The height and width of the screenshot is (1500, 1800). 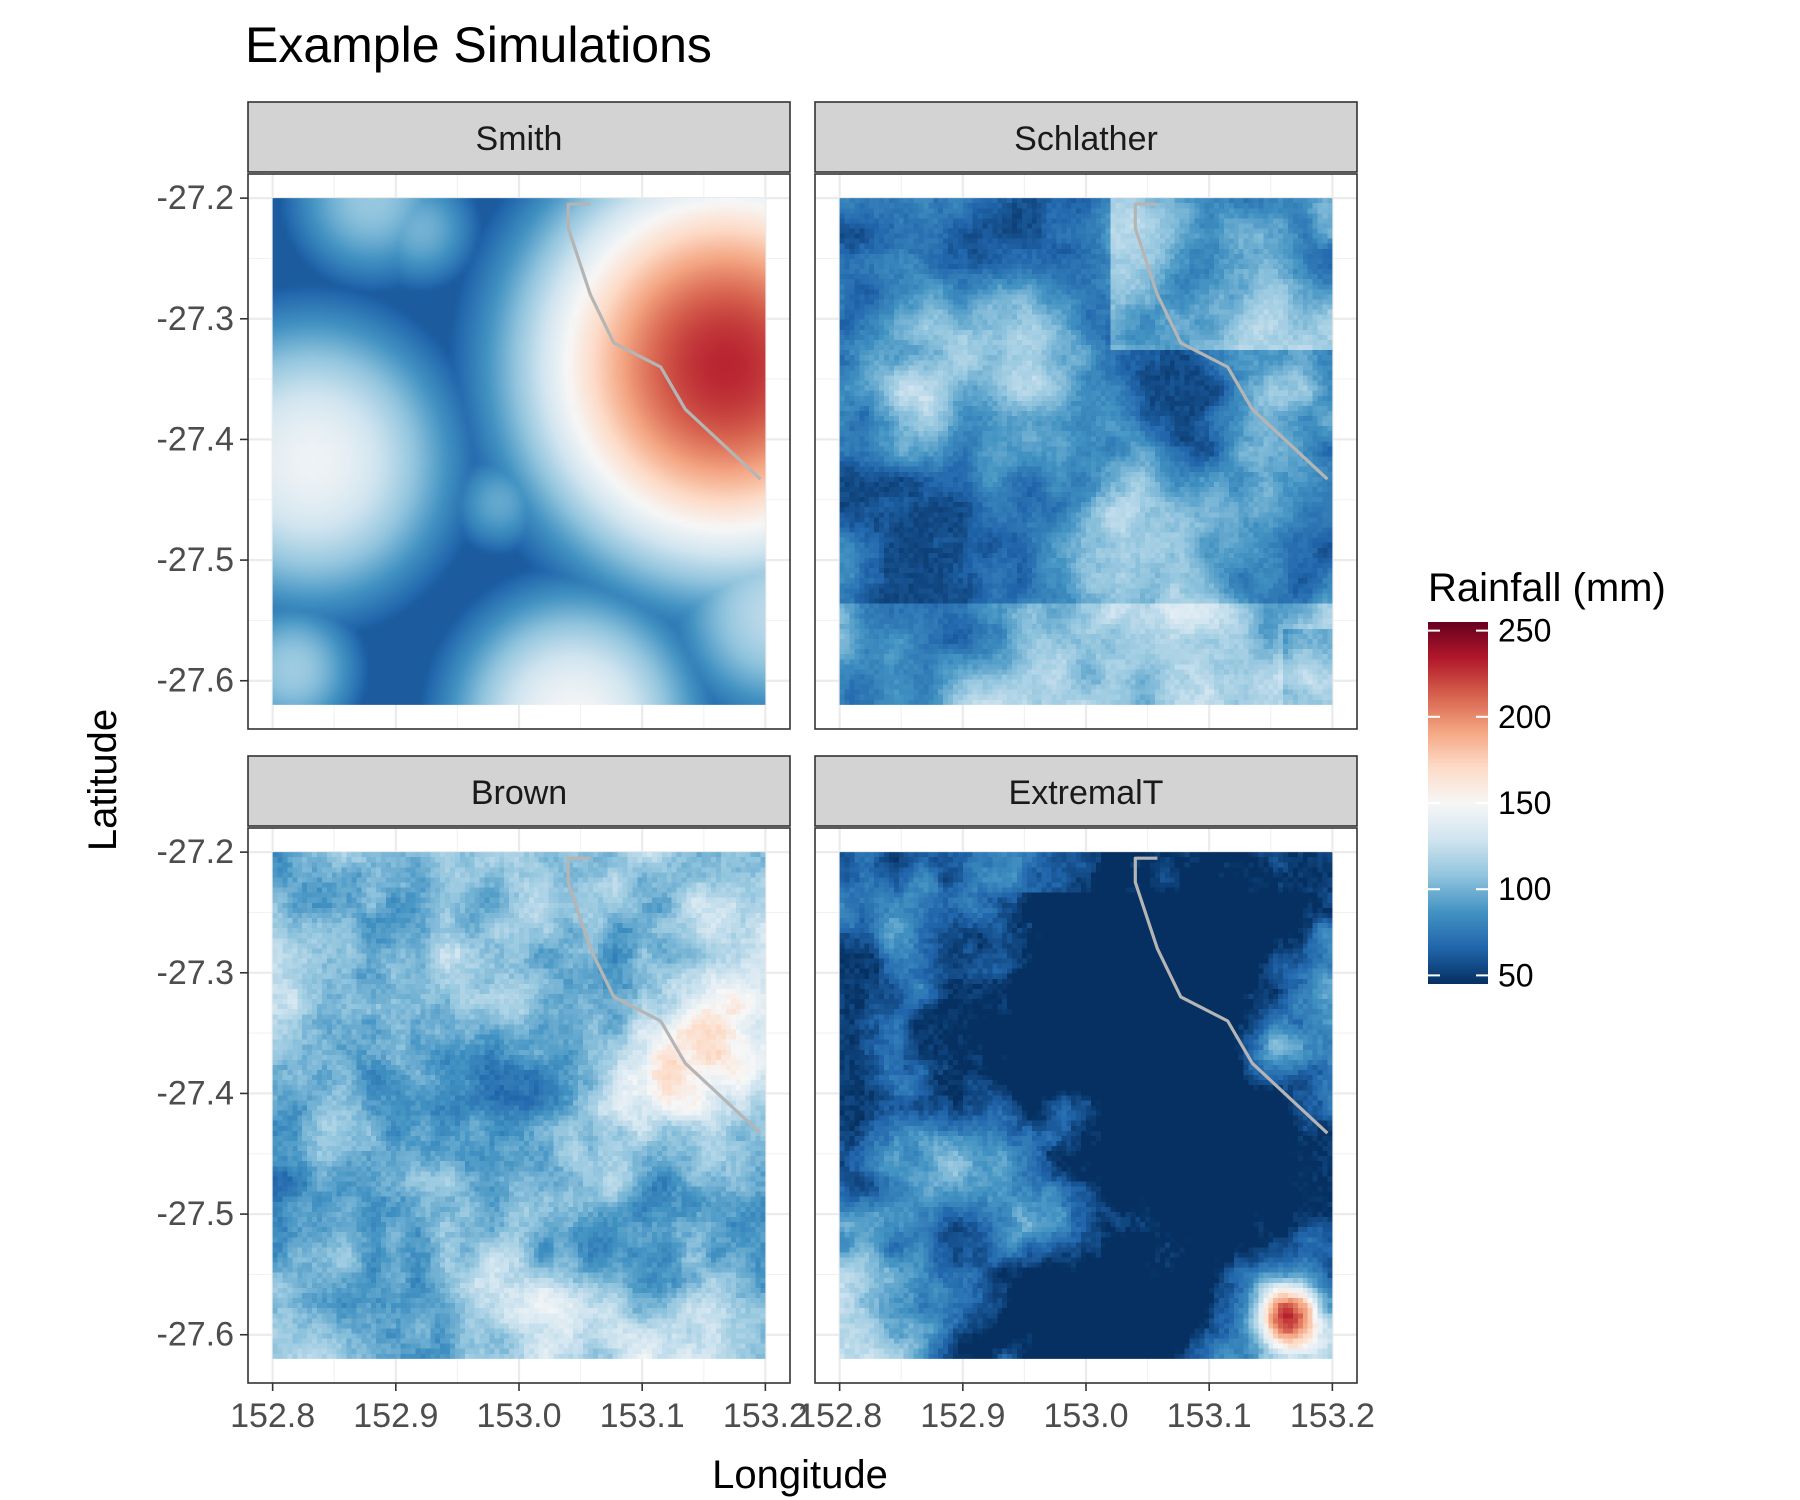 I want to click on legend-tick-label: 100, so click(x=1524, y=889).